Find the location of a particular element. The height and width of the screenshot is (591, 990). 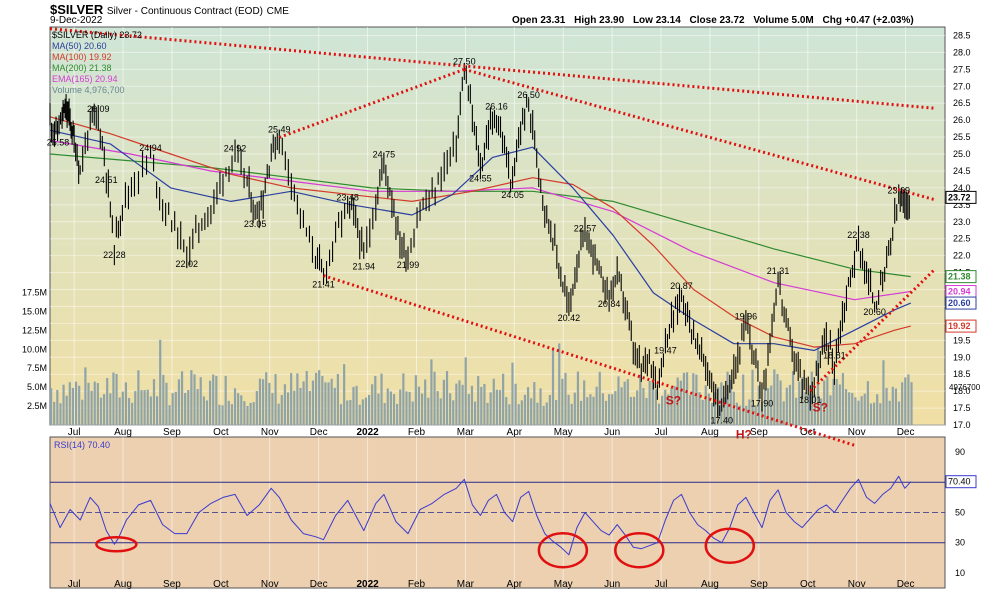

price-tick-label: 25.0 is located at coordinates (962, 154).